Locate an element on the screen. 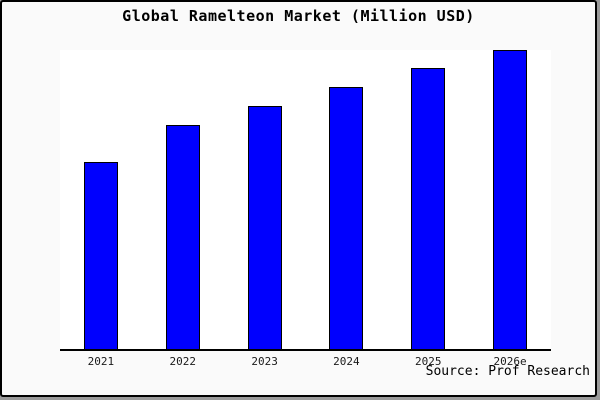 Image resolution: width=600 pixels, height=400 pixels. x-tick-label-2024: 2024 is located at coordinates (346, 361).